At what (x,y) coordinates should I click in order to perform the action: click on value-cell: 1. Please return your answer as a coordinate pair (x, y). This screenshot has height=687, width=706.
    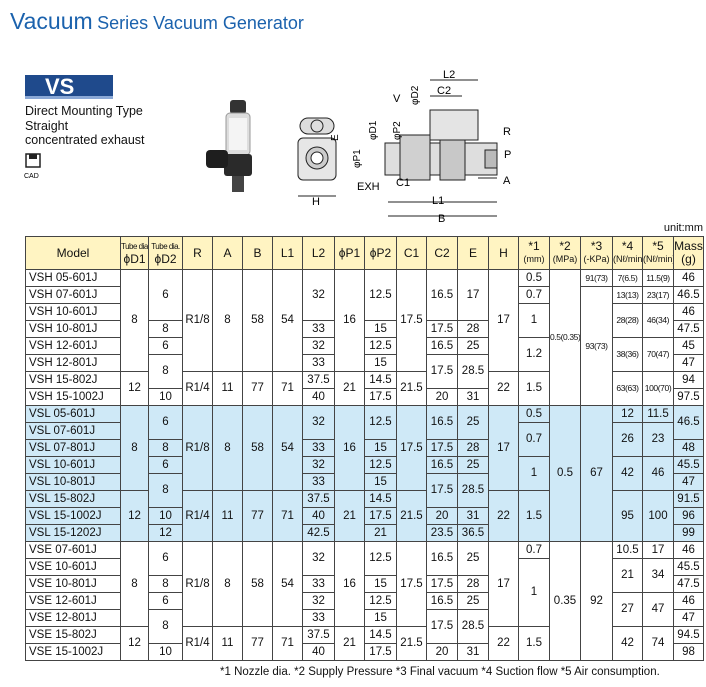
    Looking at the image, I should click on (534, 320).